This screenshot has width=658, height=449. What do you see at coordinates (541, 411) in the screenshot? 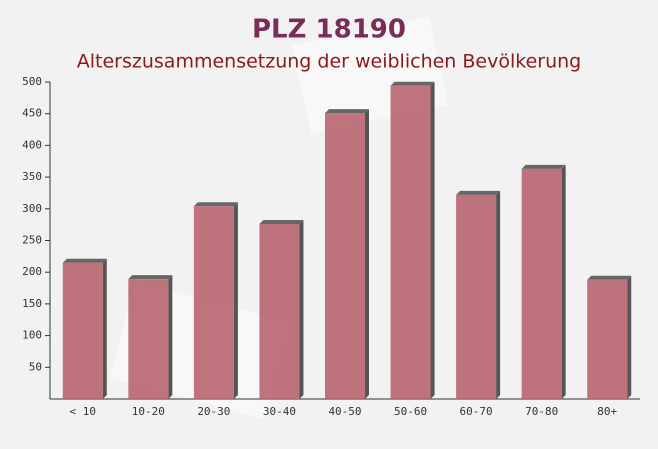
I see `x-tick-label: 70-80` at bounding box center [541, 411].